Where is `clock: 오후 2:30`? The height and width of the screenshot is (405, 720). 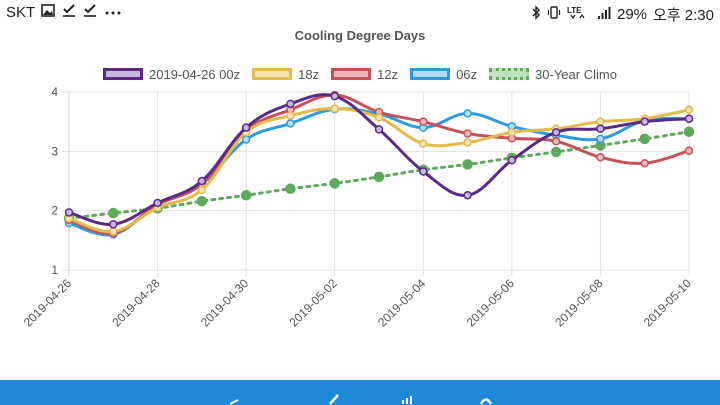
clock: 오후 2:30 is located at coordinates (683, 15).